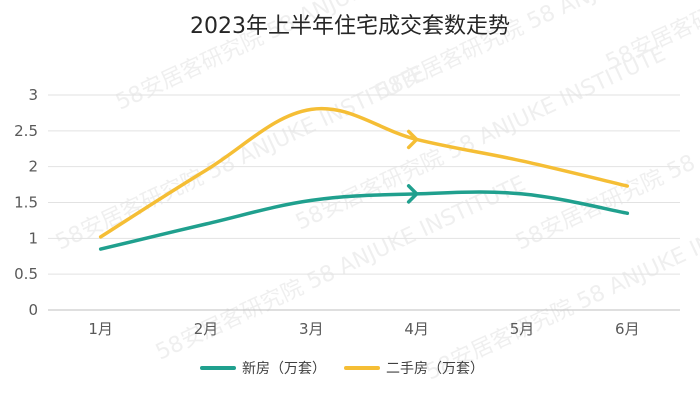  What do you see at coordinates (33, 167) in the screenshot?
I see `y-tick-label: 2` at bounding box center [33, 167].